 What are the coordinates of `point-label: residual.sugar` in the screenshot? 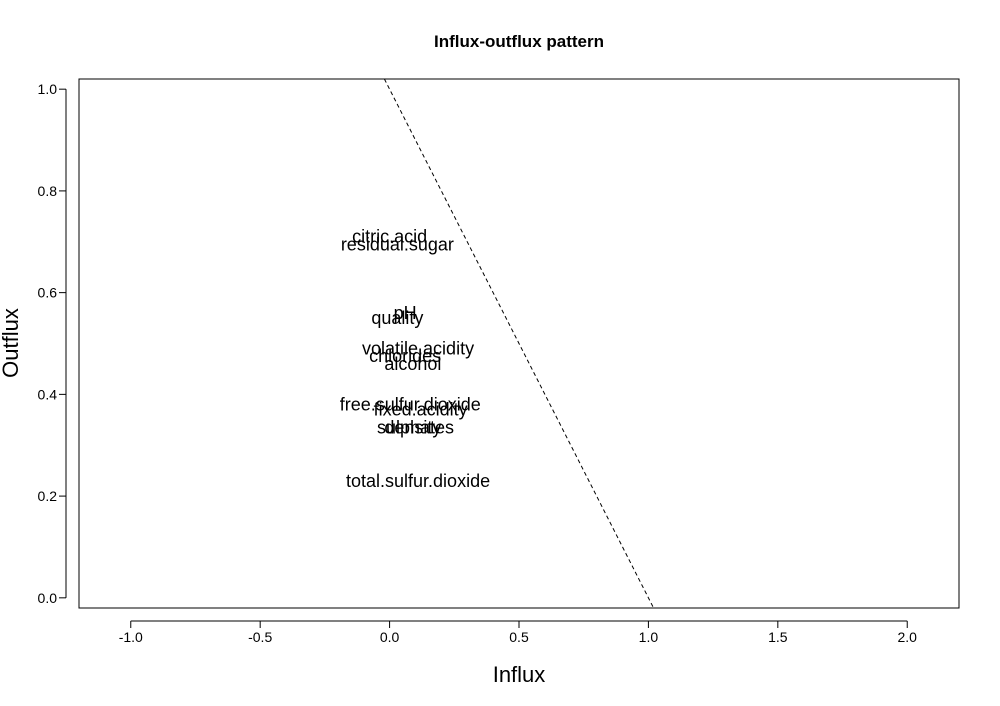 It's located at (397, 244).